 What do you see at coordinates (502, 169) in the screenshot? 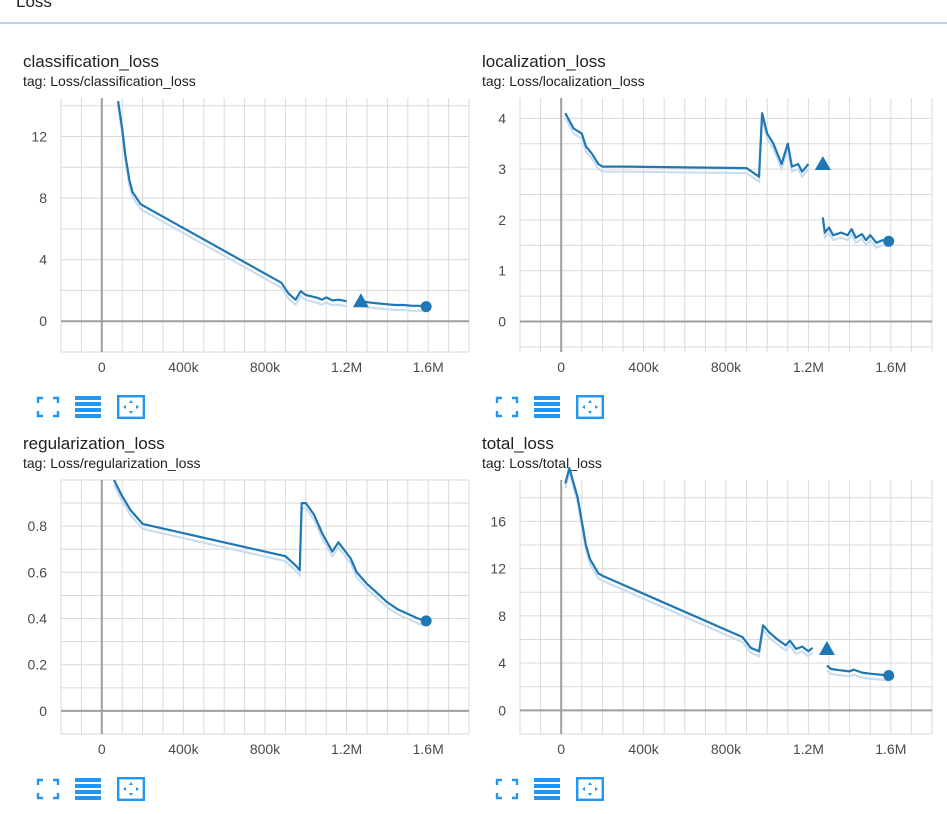
I see `y-tick-label: 3` at bounding box center [502, 169].